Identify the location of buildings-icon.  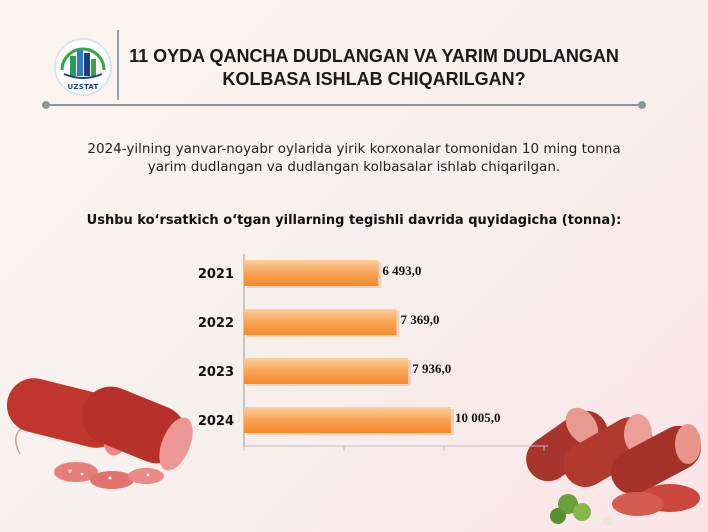
(83, 63).